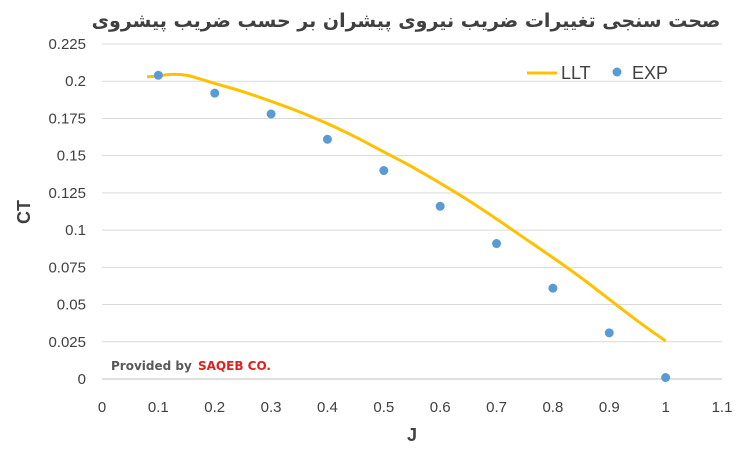 This screenshot has width=746, height=452. What do you see at coordinates (576, 73) in the screenshot?
I see `legend-llt-label: LLT` at bounding box center [576, 73].